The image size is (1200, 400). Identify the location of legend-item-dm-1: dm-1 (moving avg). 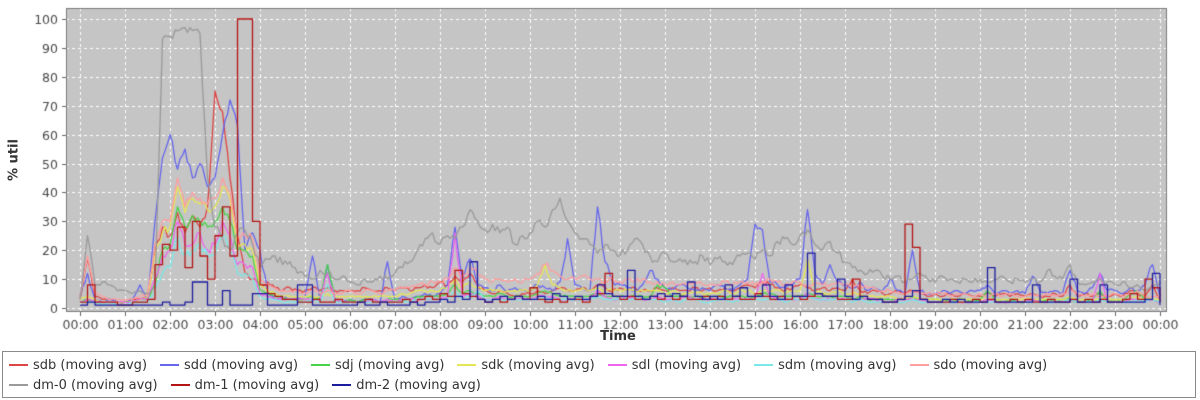
(245, 385).